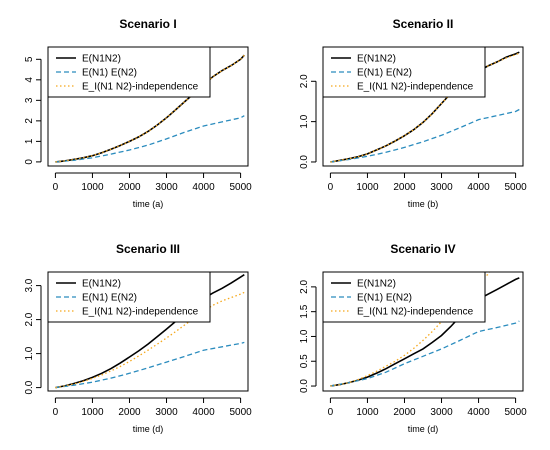  What do you see at coordinates (423, 24) in the screenshot?
I see `panel-title: Scenario II` at bounding box center [423, 24].